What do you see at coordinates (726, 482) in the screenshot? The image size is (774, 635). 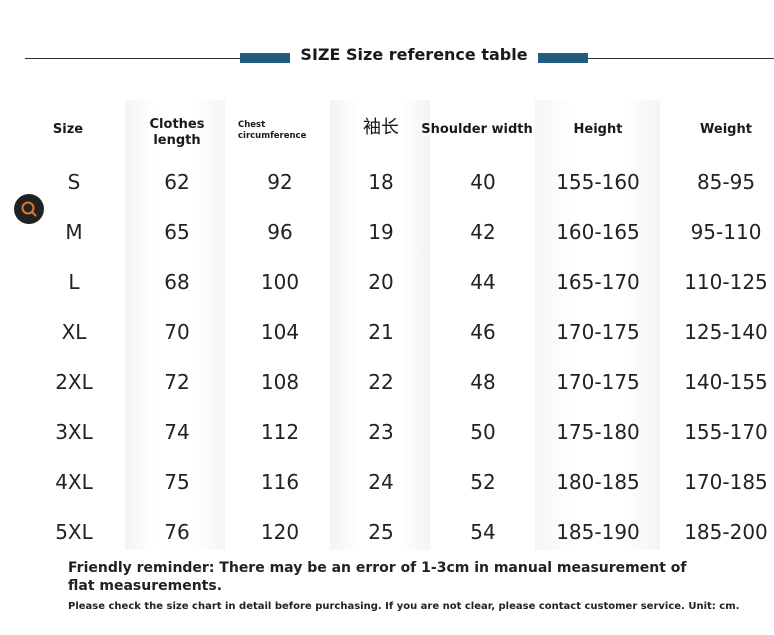 I see `table-cell: 170-185` at bounding box center [726, 482].